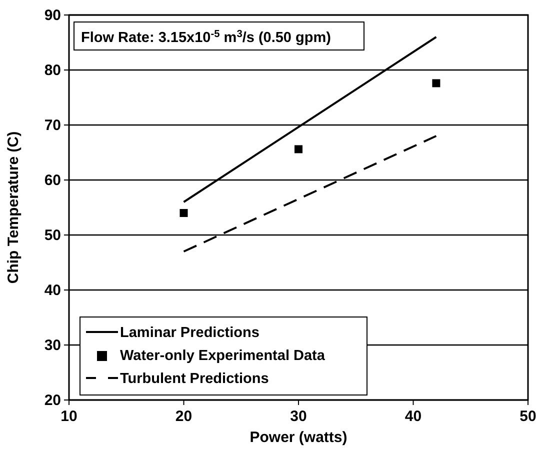 This screenshot has width=537, height=452. I want to click on x-tick-label: 40, so click(413, 416).